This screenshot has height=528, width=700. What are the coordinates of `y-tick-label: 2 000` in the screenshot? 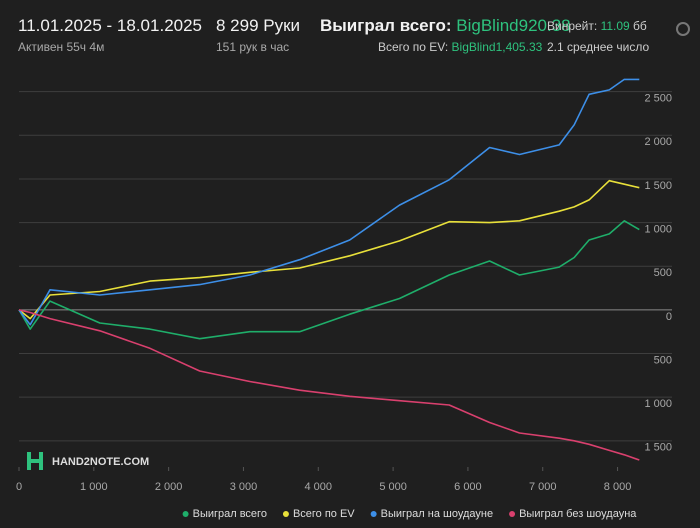 It's located at (658, 142).